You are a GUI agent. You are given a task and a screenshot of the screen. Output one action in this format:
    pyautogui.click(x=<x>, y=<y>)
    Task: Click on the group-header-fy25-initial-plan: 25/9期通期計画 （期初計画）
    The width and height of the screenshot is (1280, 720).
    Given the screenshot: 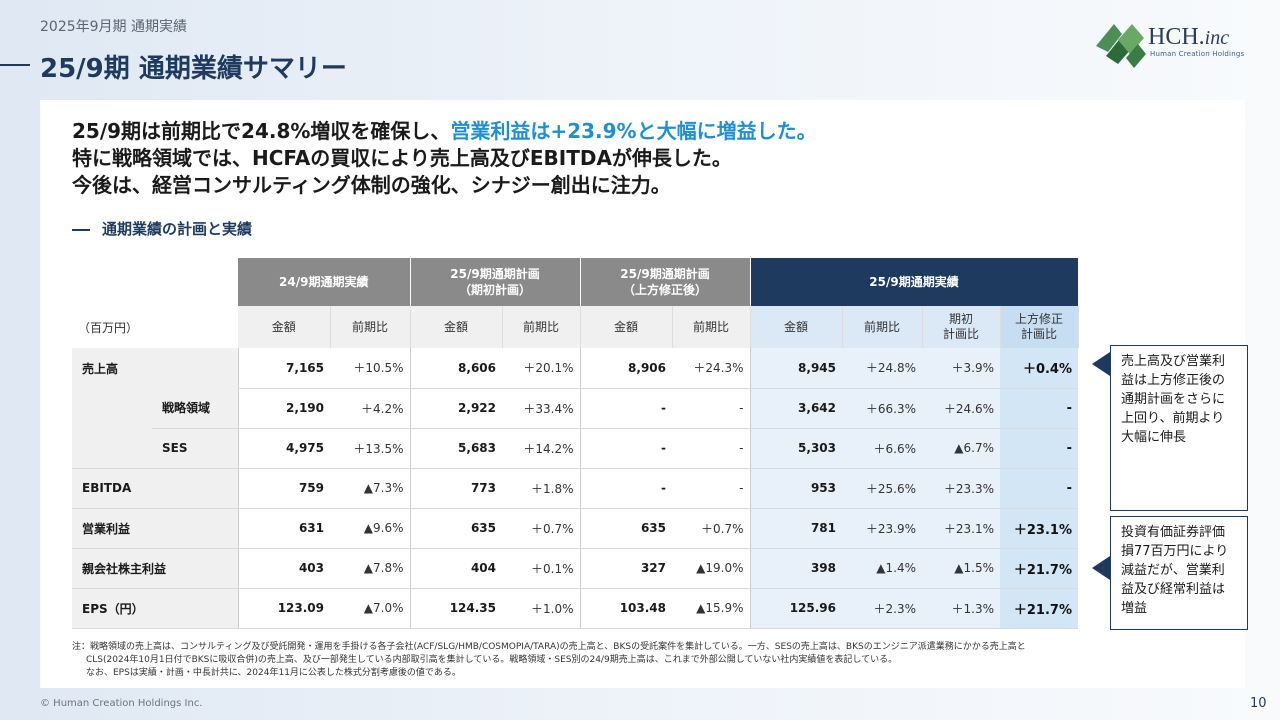 What is the action you would take?
    pyautogui.click(x=495, y=282)
    